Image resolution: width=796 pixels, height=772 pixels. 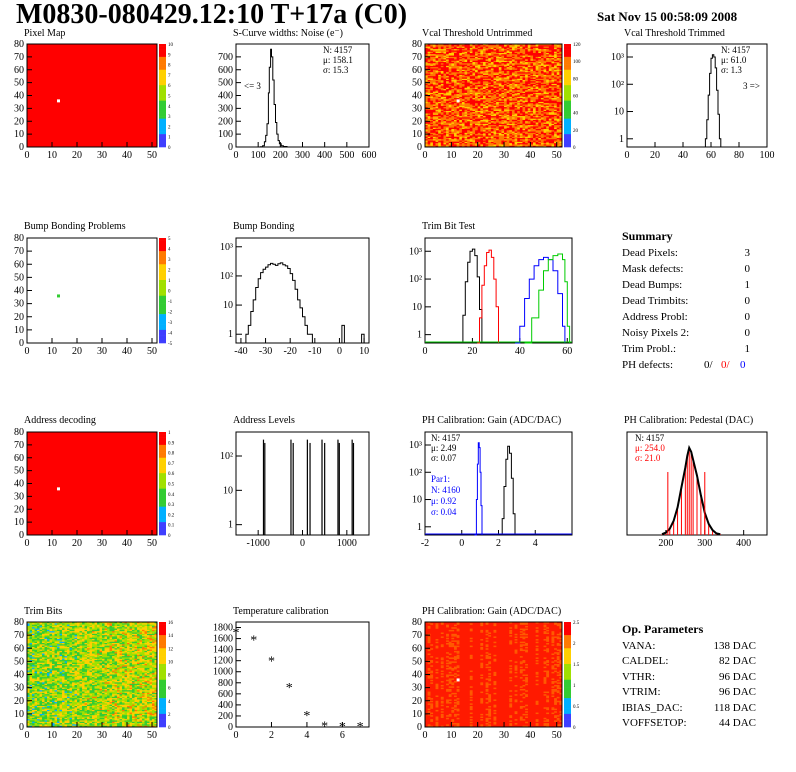 I want to click on y-tick-label: 10³, so click(x=226, y=247).